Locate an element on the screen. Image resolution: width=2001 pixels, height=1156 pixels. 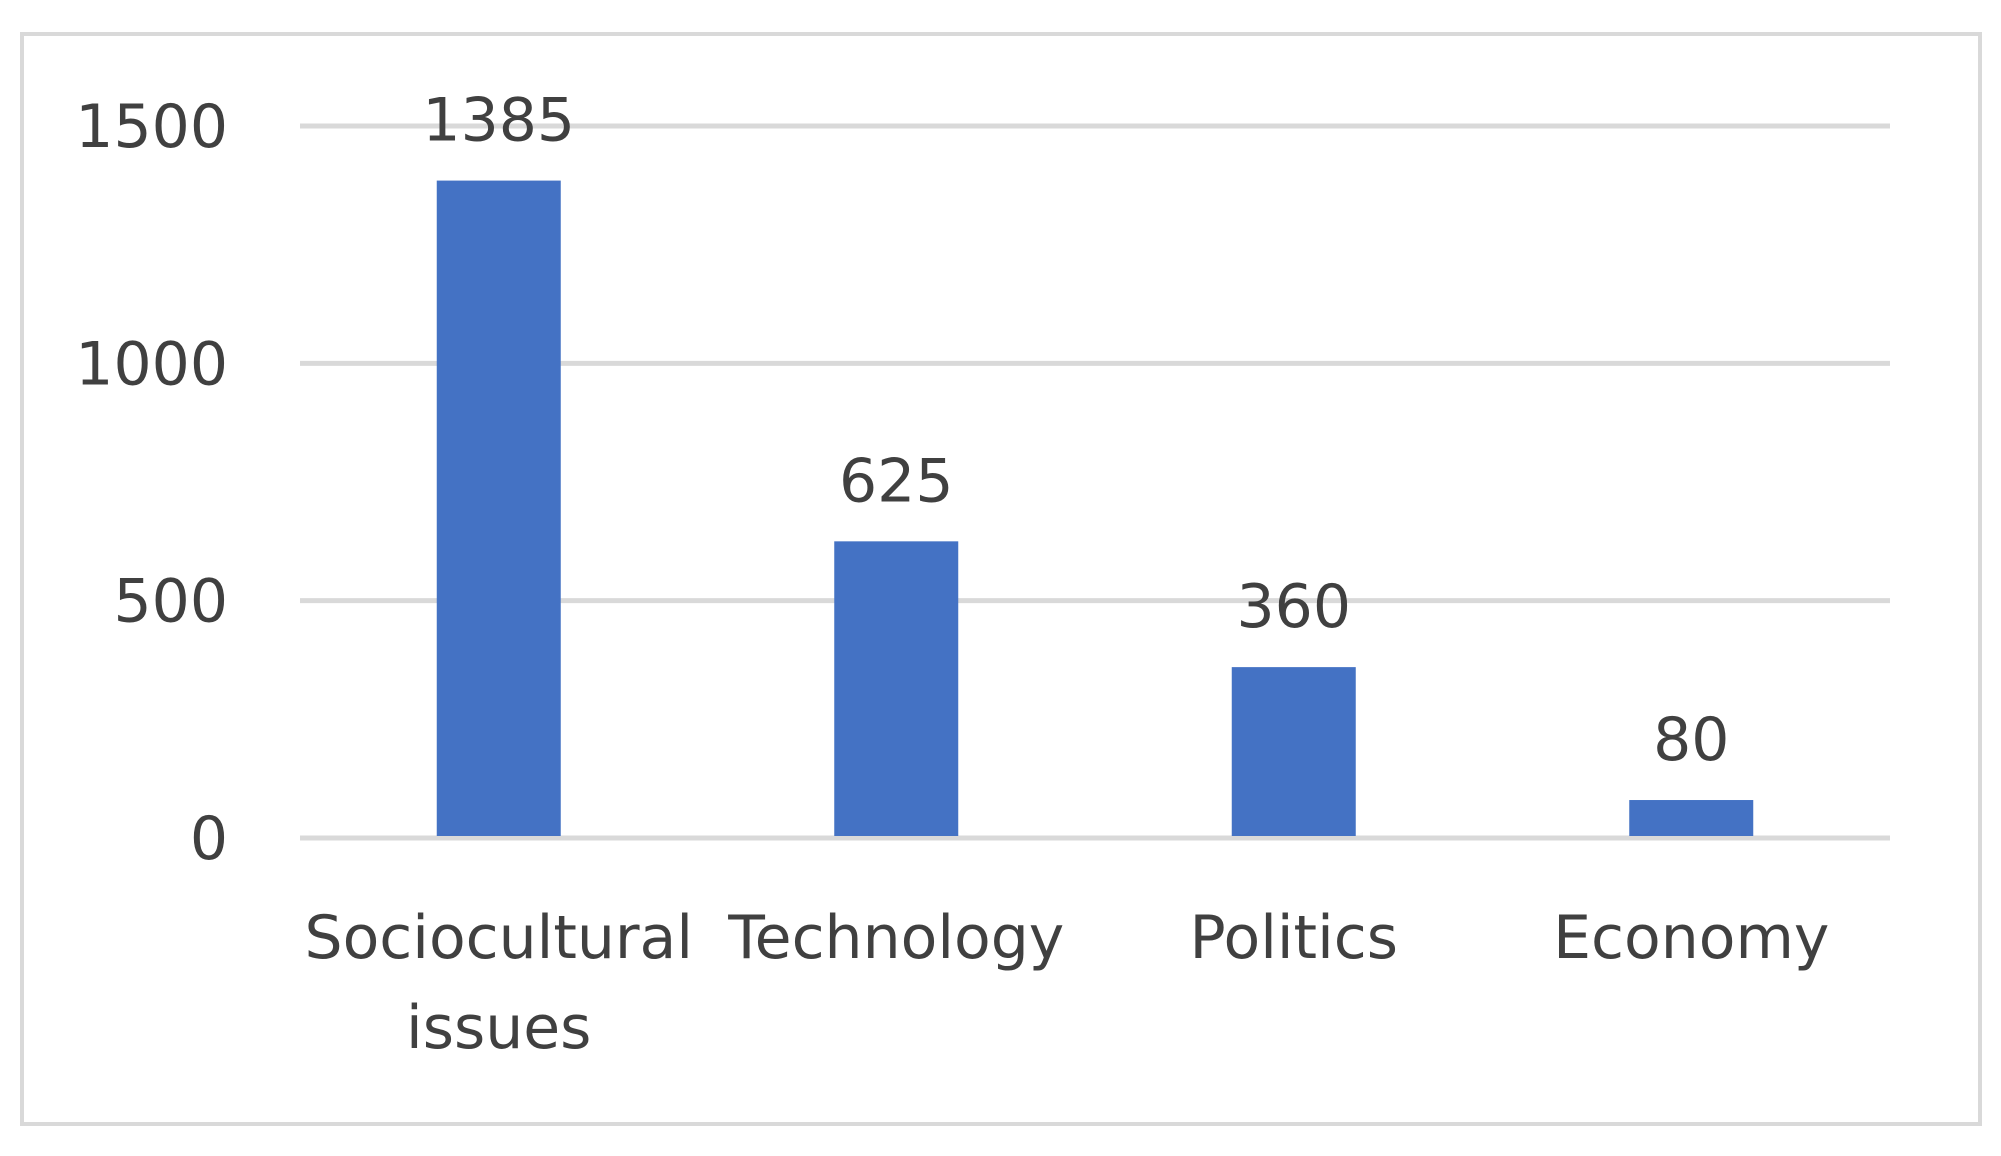
y-axis-ticks: 0 500 1000 1500 is located at coordinates (151, 483).